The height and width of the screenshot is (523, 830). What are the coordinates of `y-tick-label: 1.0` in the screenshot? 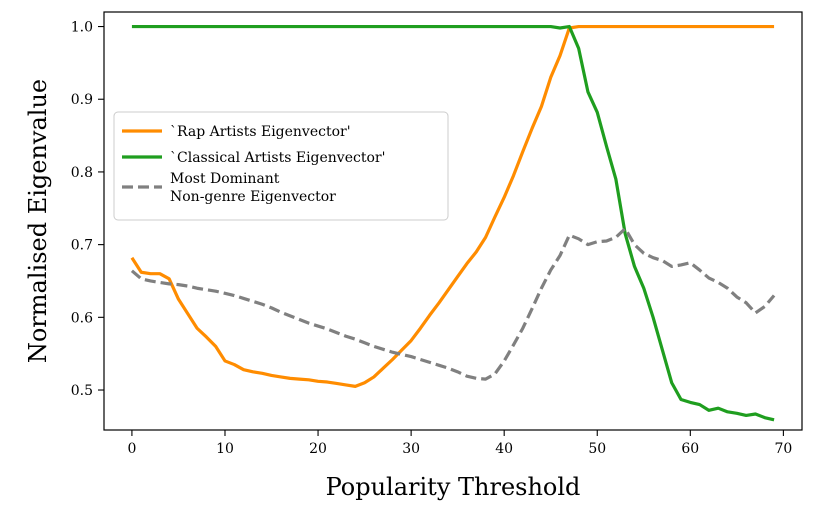 It's located at (82, 28).